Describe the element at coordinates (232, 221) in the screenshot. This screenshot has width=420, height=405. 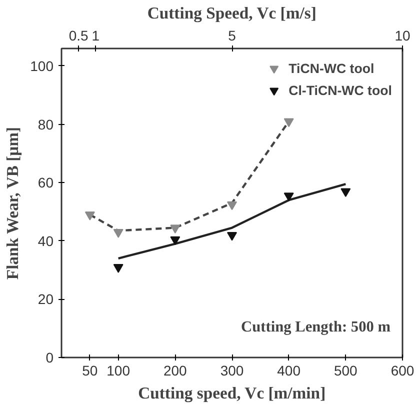
I see `line-series` at that location.